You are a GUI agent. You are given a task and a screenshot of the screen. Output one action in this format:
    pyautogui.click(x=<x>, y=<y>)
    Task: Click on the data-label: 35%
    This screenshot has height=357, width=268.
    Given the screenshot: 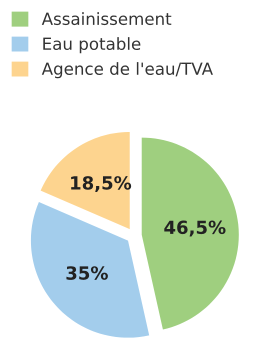 What is the action you would take?
    pyautogui.click(x=87, y=273)
    